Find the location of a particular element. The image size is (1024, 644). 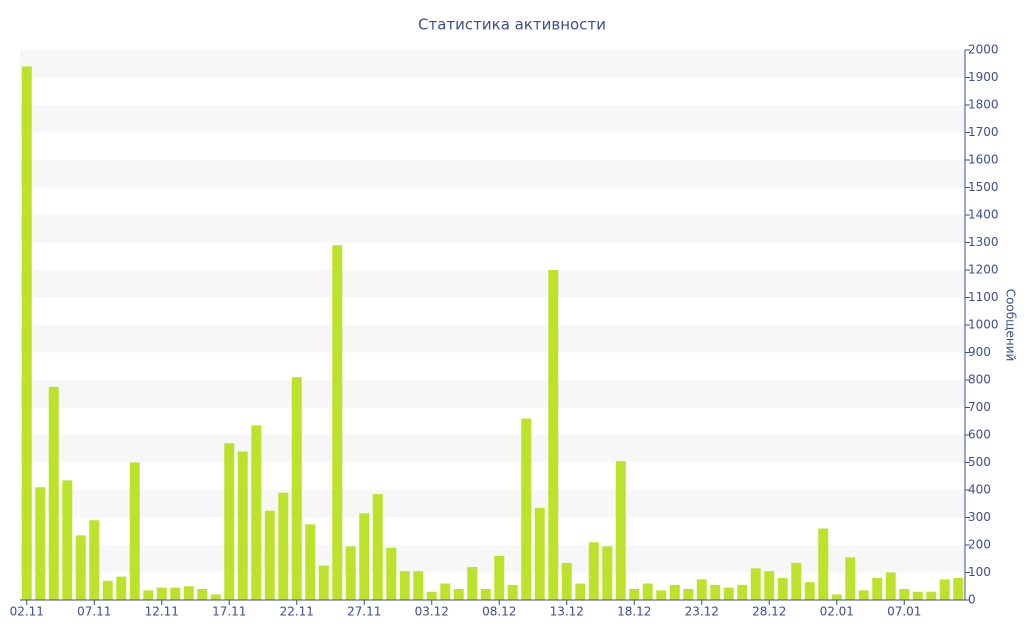

y-tick-label: 200 is located at coordinates (979, 545).